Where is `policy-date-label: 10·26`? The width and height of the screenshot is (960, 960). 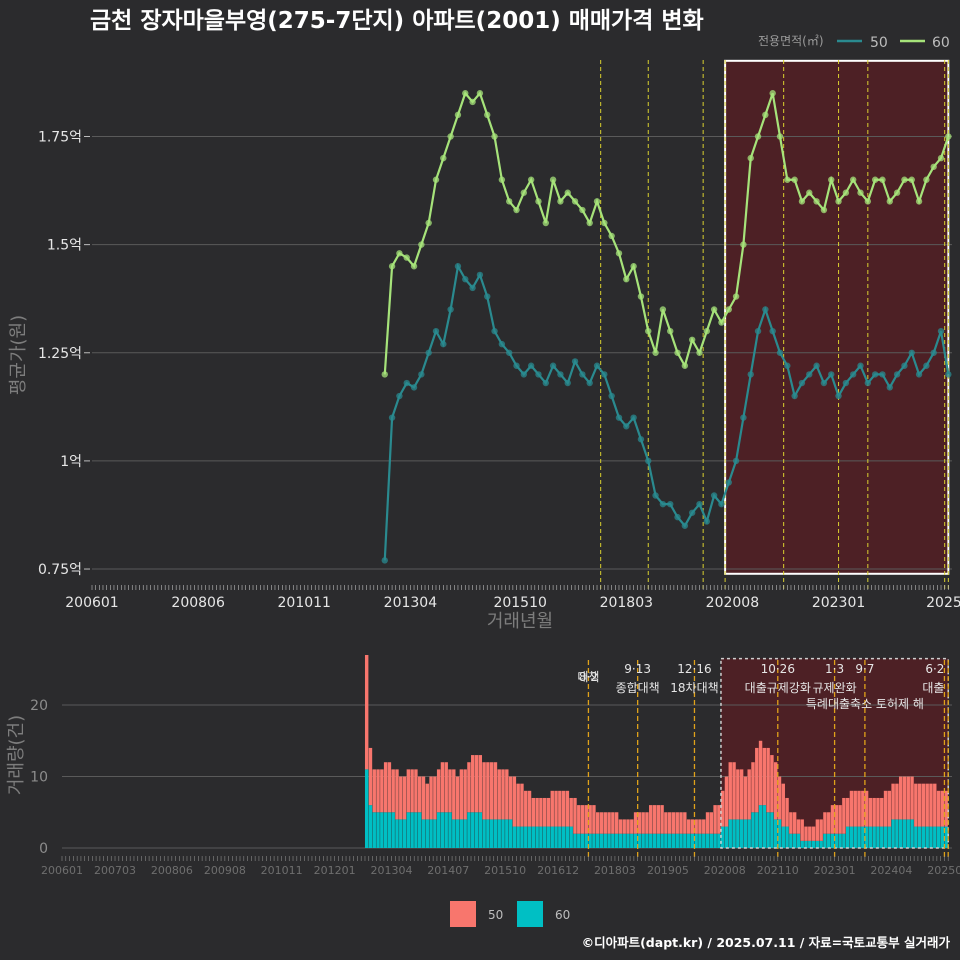 policy-date-label: 10·26 is located at coordinates (778, 669).